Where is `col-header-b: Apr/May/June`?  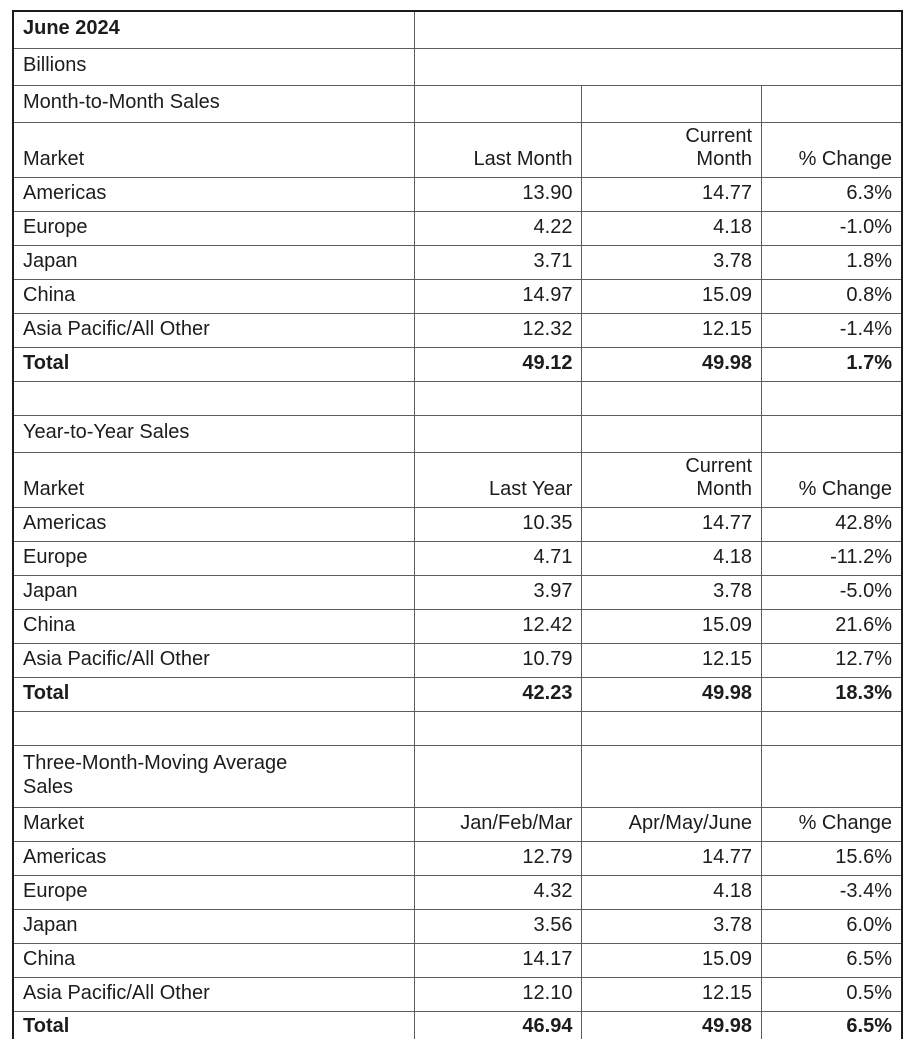
col-header-b: Apr/May/June is located at coordinates (672, 824).